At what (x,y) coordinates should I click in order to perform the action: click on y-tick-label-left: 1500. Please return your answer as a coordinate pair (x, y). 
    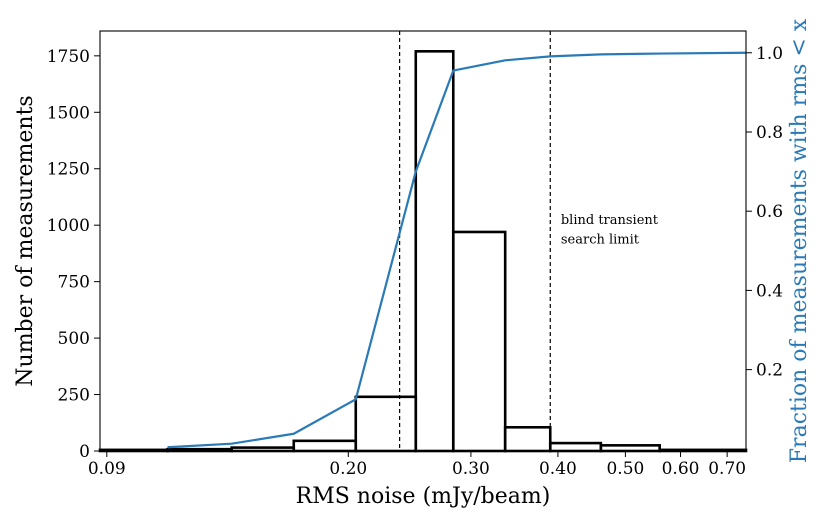
    Looking at the image, I should click on (68, 113).